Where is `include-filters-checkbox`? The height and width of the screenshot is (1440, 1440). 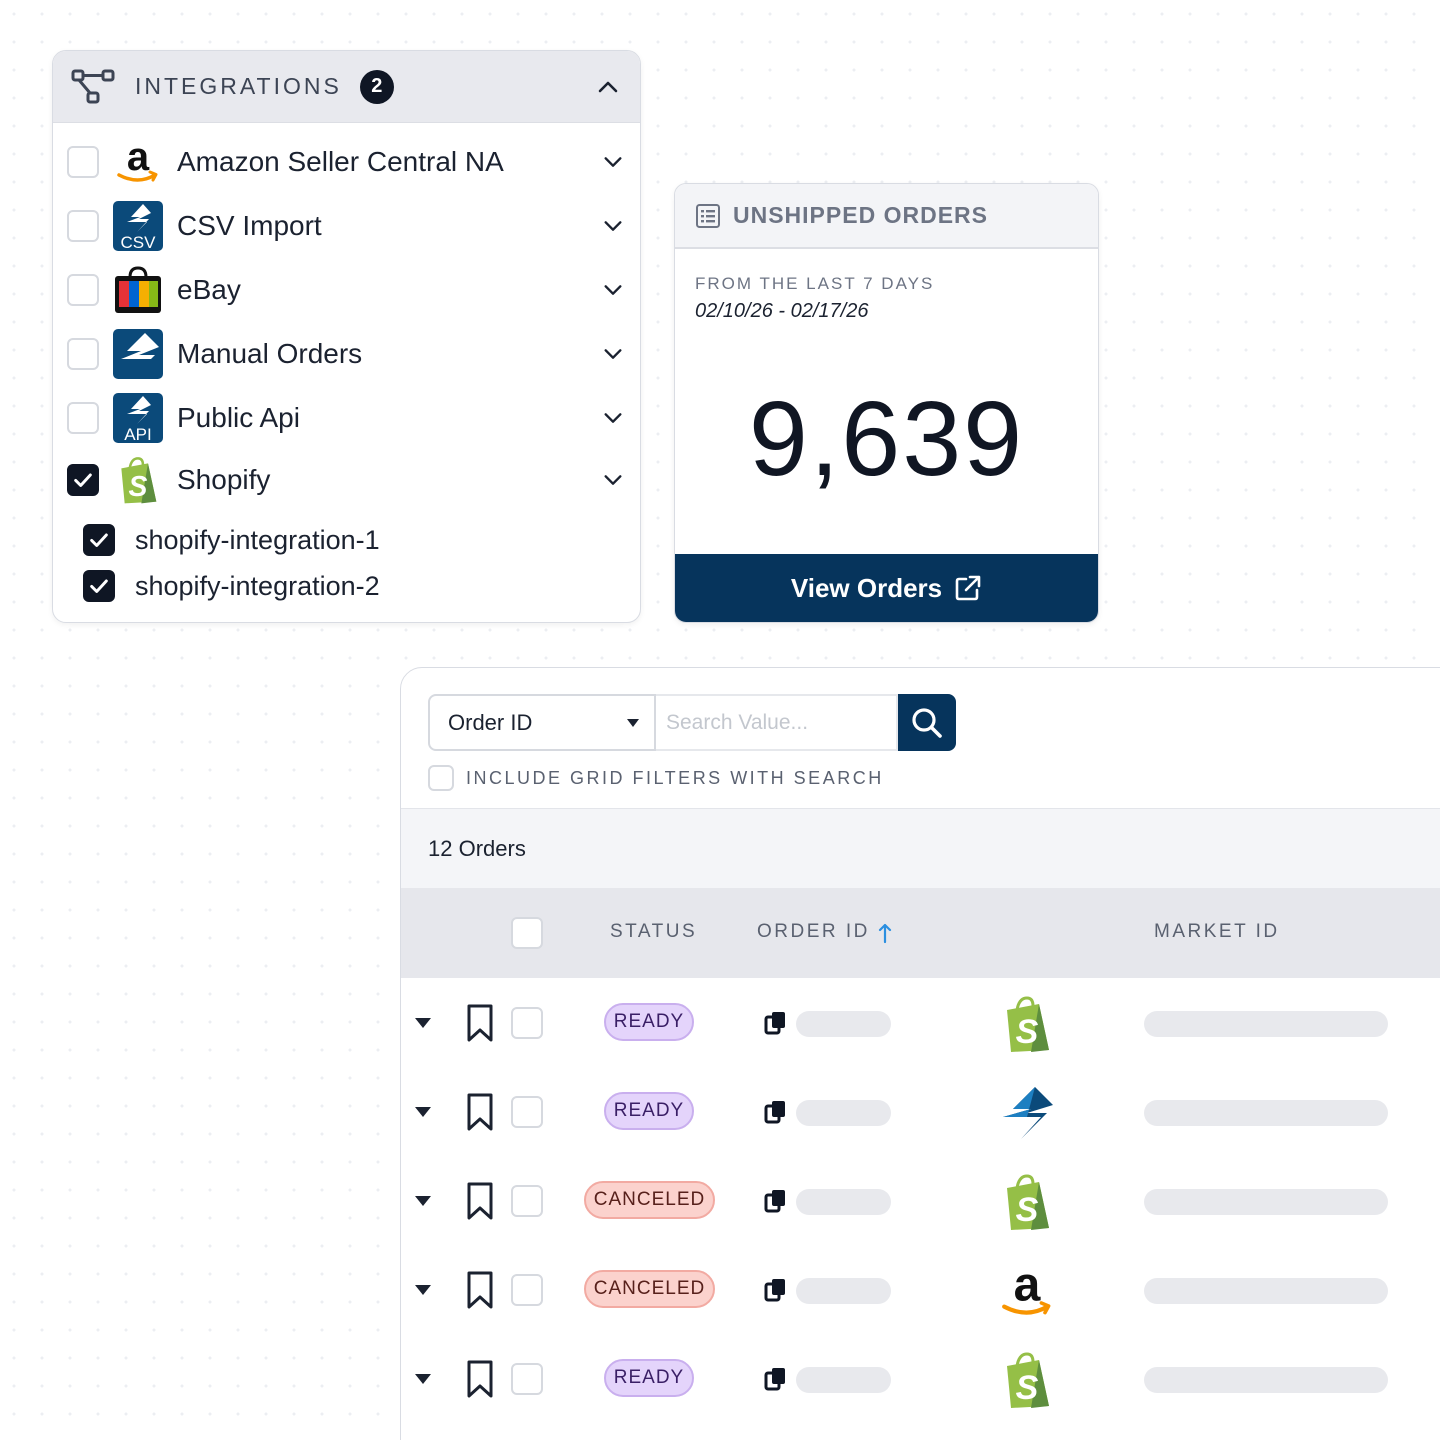
include-filters-checkbox is located at coordinates (441, 778).